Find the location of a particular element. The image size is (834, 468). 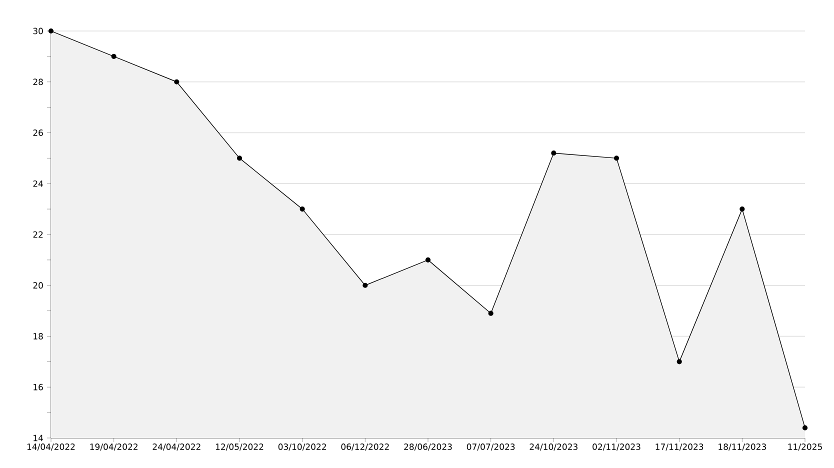

x-tick-label: 07/07/2023 is located at coordinates (490, 447).